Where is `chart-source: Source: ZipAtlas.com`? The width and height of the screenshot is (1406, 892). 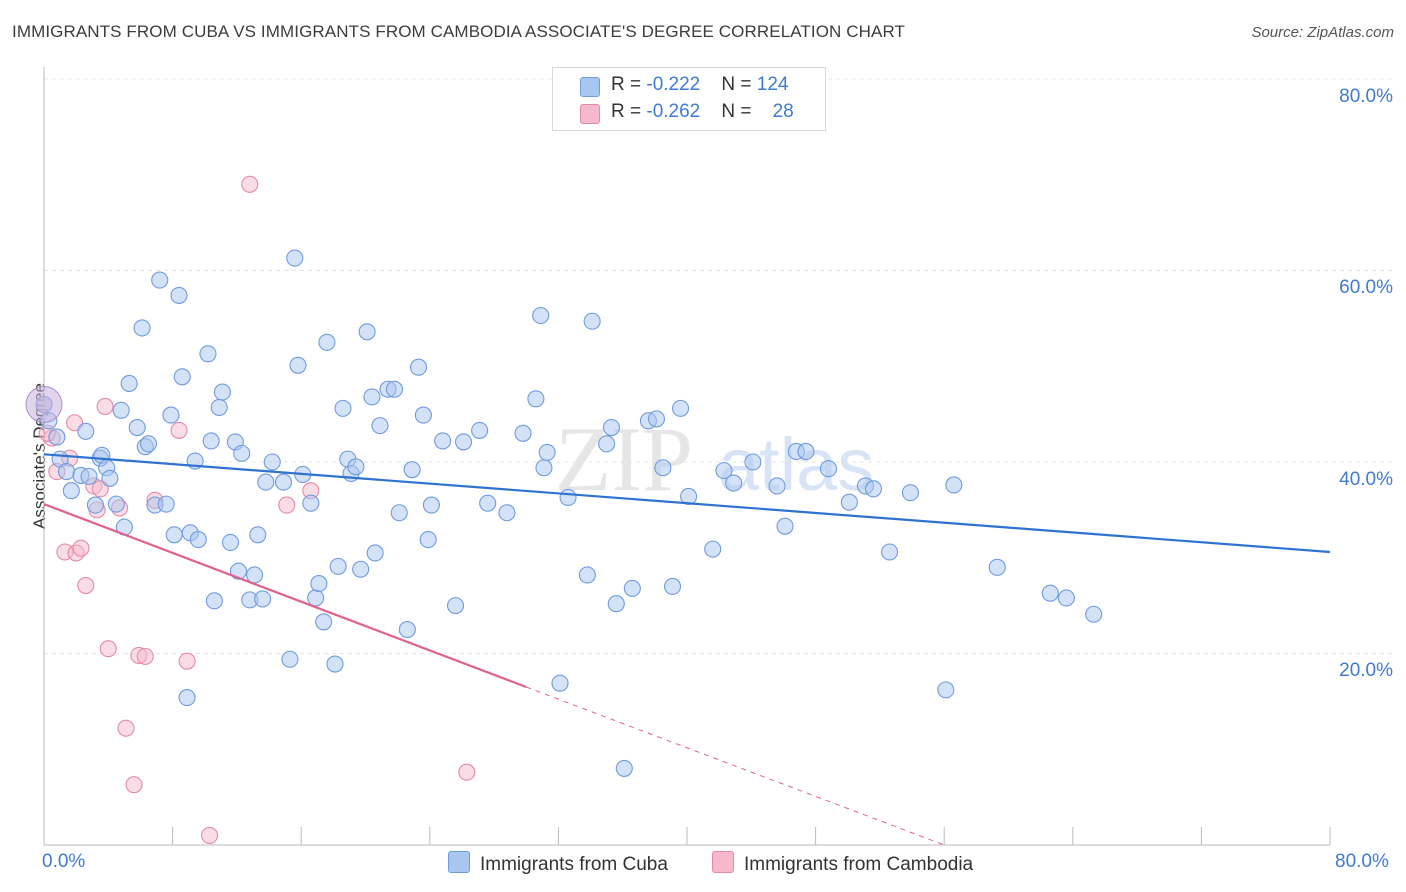
chart-source: Source: ZipAtlas.com is located at coordinates (1322, 32).